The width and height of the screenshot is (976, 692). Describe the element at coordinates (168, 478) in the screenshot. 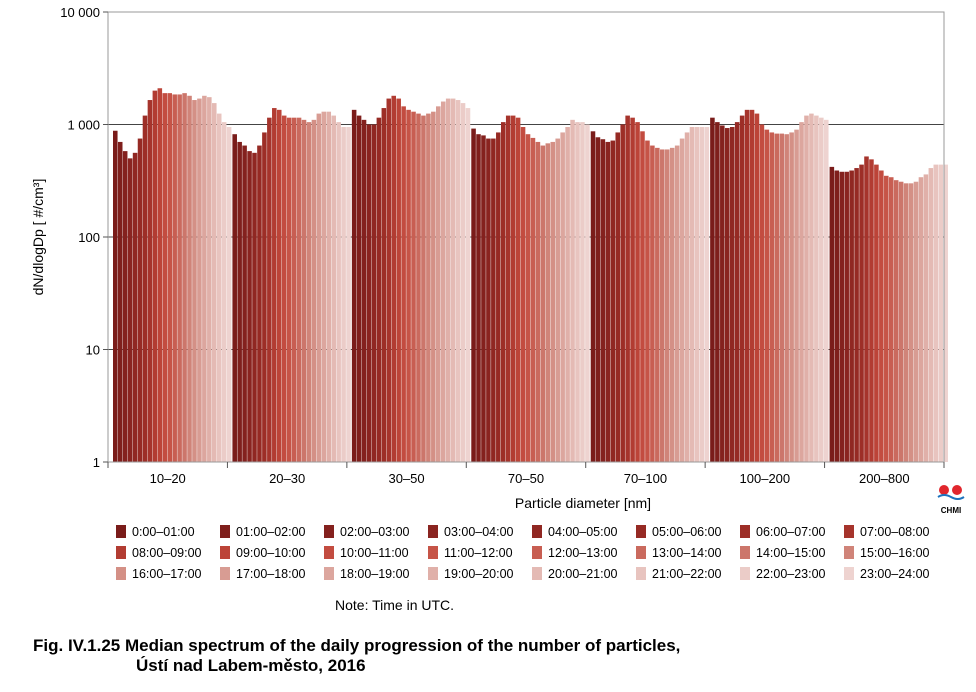

I see `x-tick-label: 10–20` at that location.